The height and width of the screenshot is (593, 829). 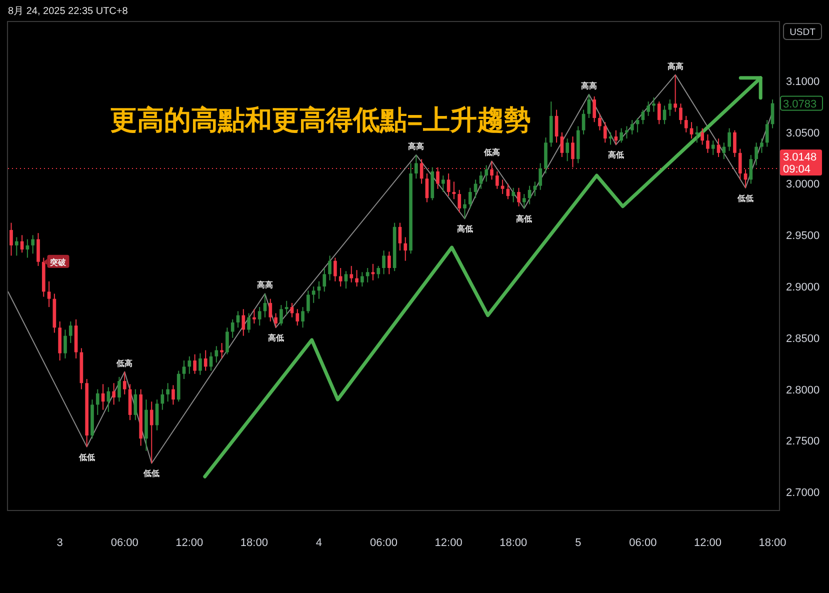 What do you see at coordinates (803, 493) in the screenshot?
I see `ytick: 2.7000` at bounding box center [803, 493].